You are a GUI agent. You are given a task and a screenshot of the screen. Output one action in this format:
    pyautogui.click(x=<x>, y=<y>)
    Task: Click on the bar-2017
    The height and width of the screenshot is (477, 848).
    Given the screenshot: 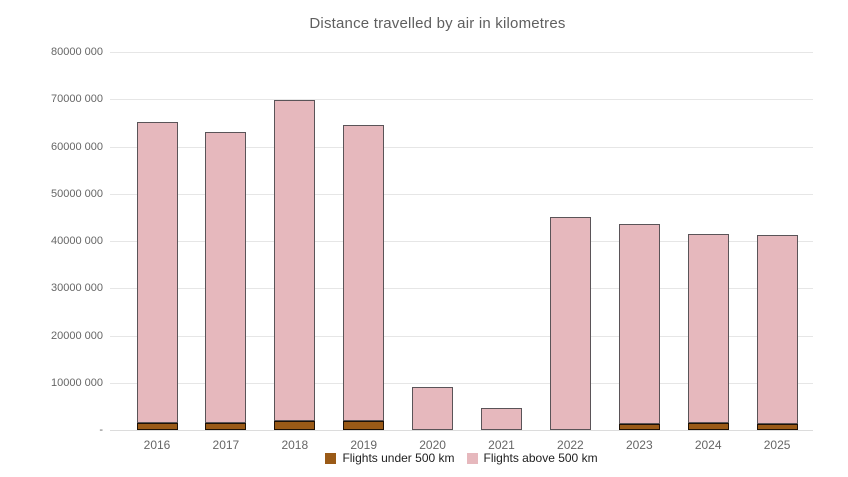 What is the action you would take?
    pyautogui.click(x=226, y=281)
    